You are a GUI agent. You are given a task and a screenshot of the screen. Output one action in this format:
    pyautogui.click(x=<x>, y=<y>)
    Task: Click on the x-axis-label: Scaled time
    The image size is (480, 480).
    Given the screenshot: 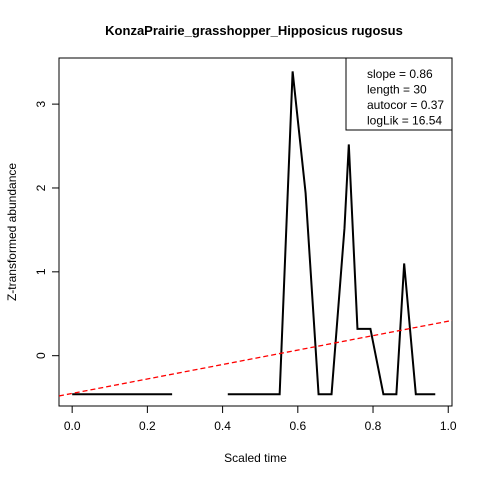 What is the action you would take?
    pyautogui.click(x=255, y=458)
    